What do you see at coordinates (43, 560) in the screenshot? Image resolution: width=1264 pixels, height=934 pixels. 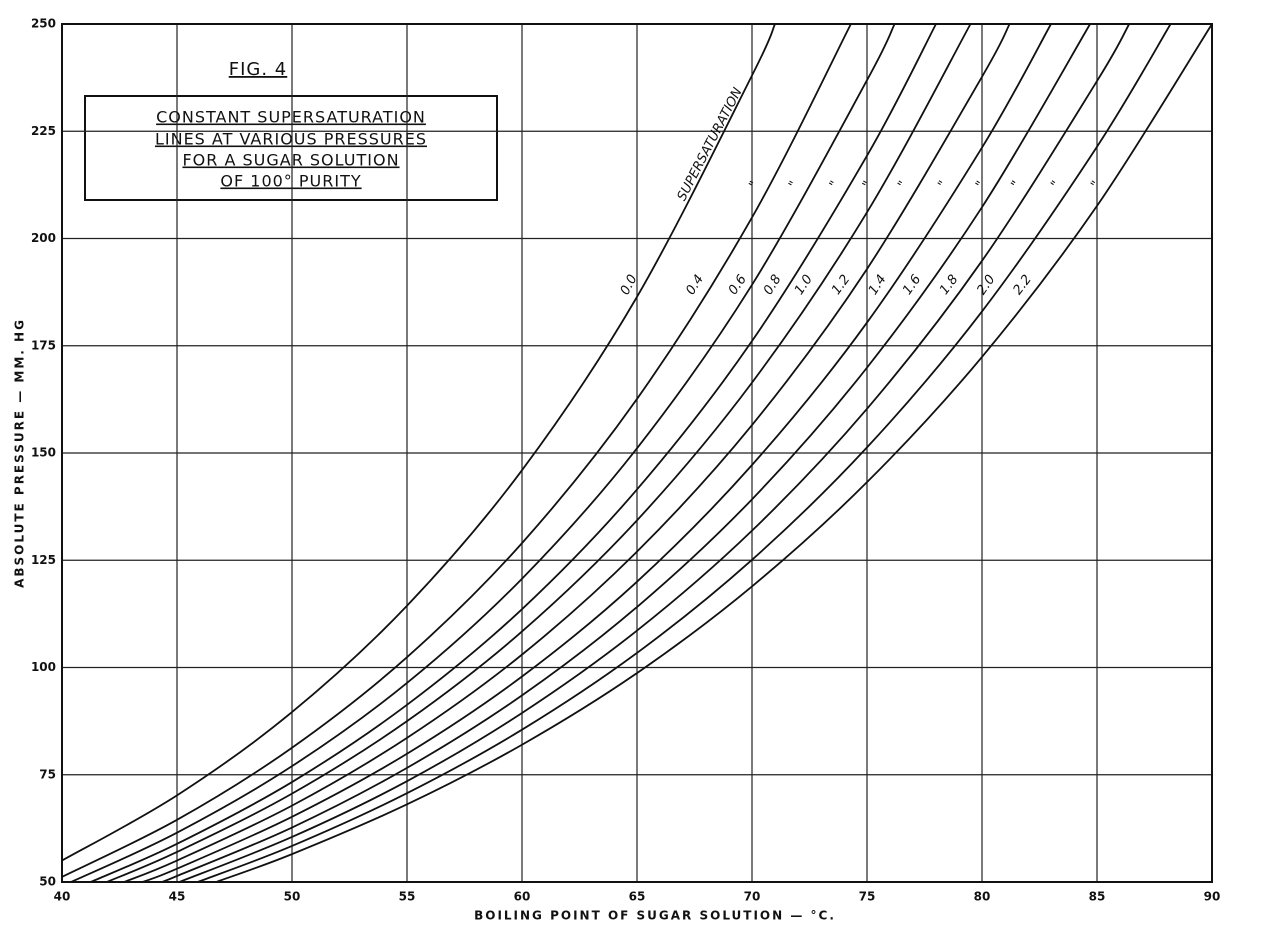 I see `y-tick-label: 125` at bounding box center [43, 560].